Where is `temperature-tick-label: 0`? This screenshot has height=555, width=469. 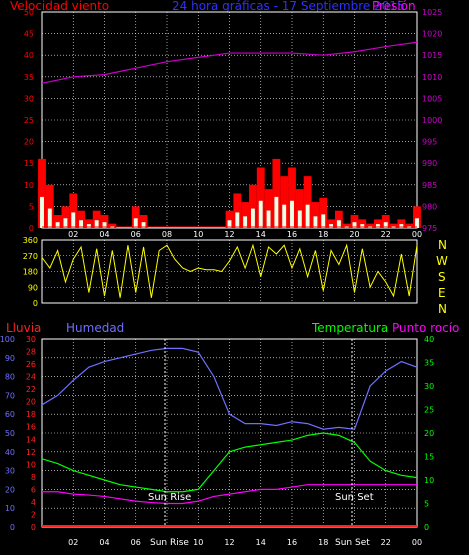 temperature-tick-label: 0 is located at coordinates (426, 527).